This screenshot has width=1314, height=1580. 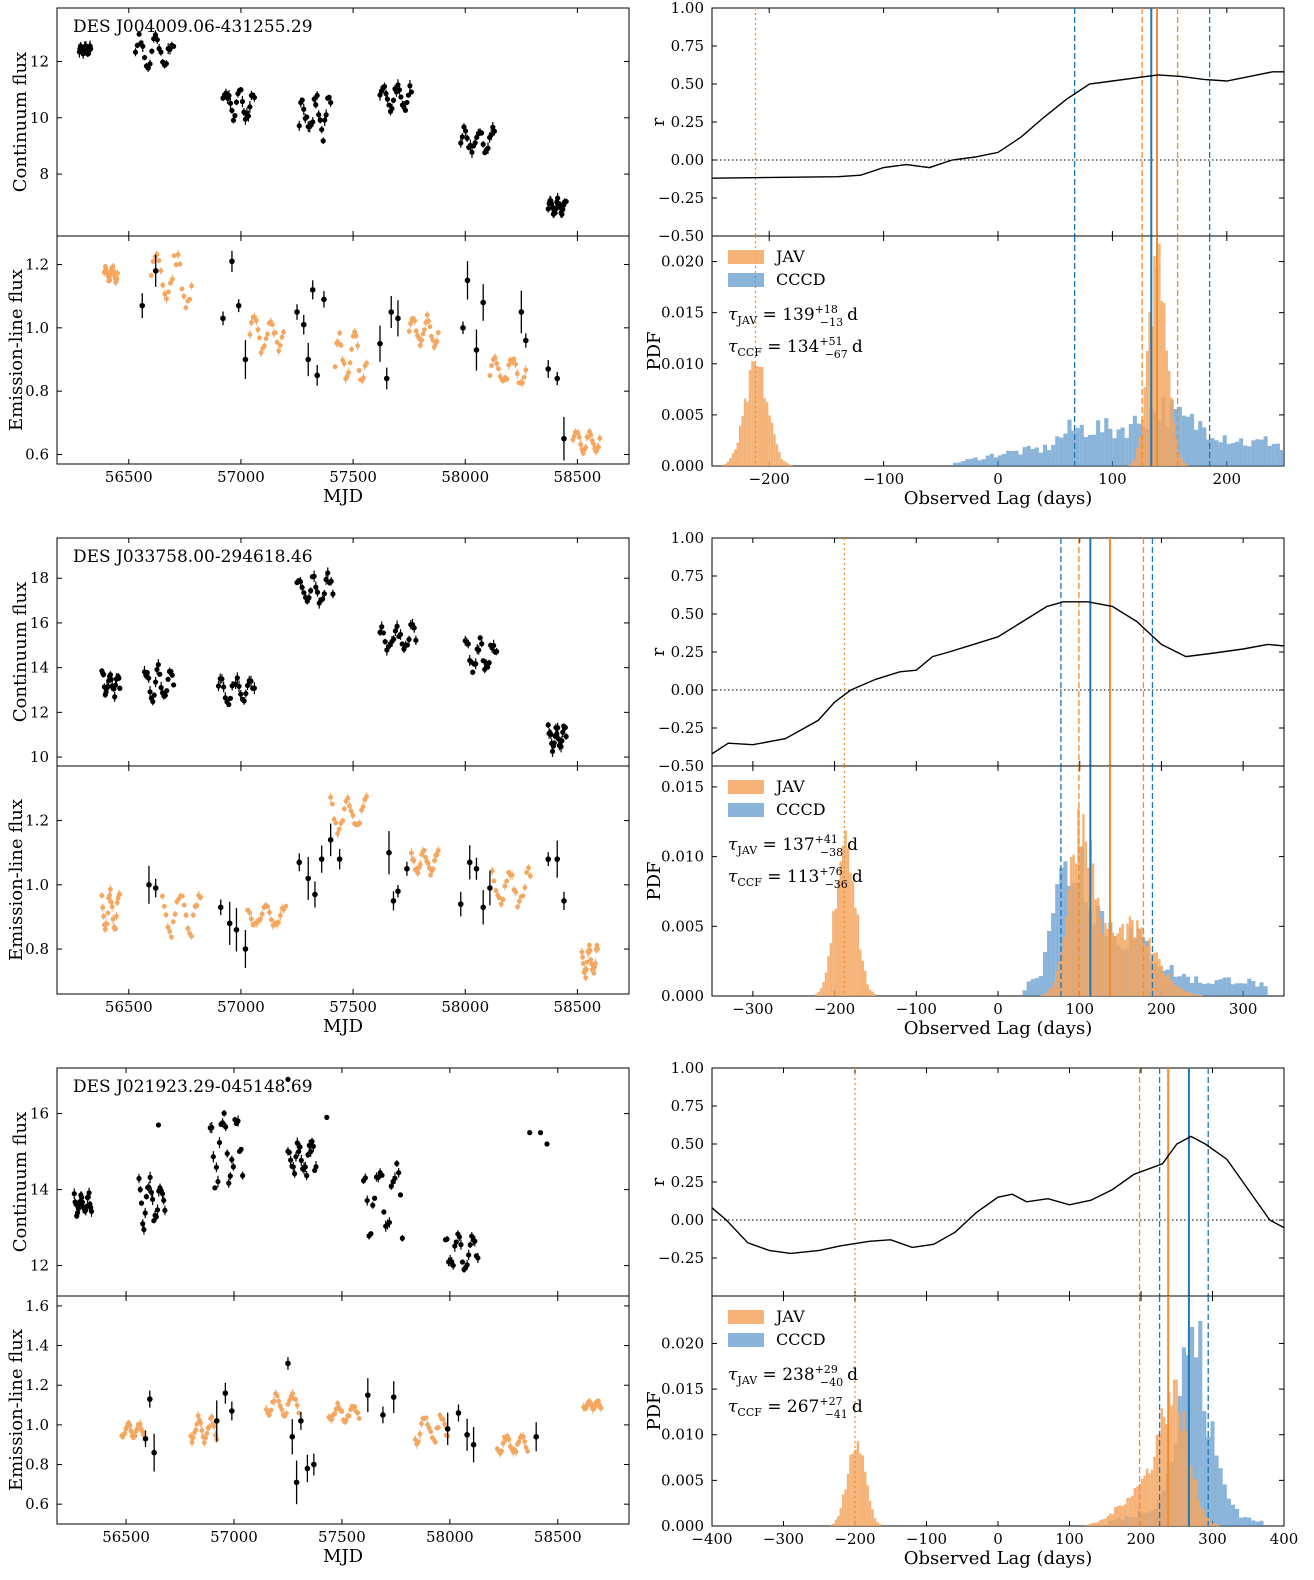 I want to click on line-points, so click(x=352, y=355).